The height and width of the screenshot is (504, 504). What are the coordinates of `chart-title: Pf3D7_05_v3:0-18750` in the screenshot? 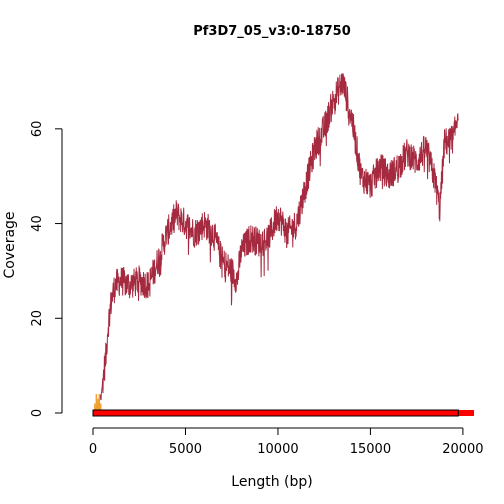 It's located at (272, 31).